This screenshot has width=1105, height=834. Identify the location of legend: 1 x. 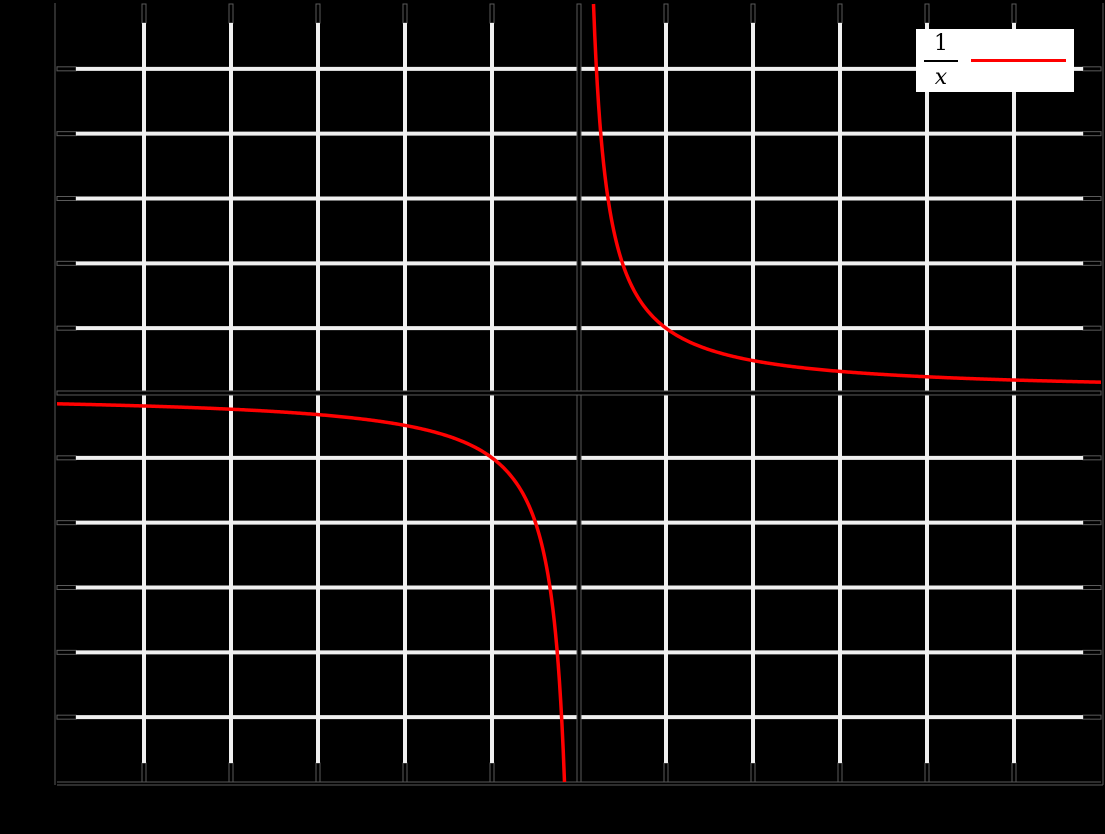
(995, 60).